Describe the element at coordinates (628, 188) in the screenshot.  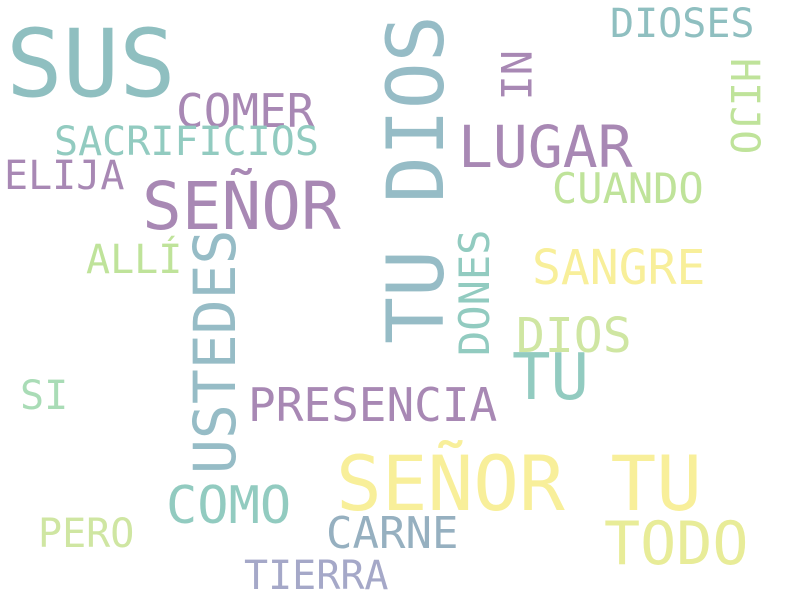
I see `word-cuando: CUANDO` at that location.